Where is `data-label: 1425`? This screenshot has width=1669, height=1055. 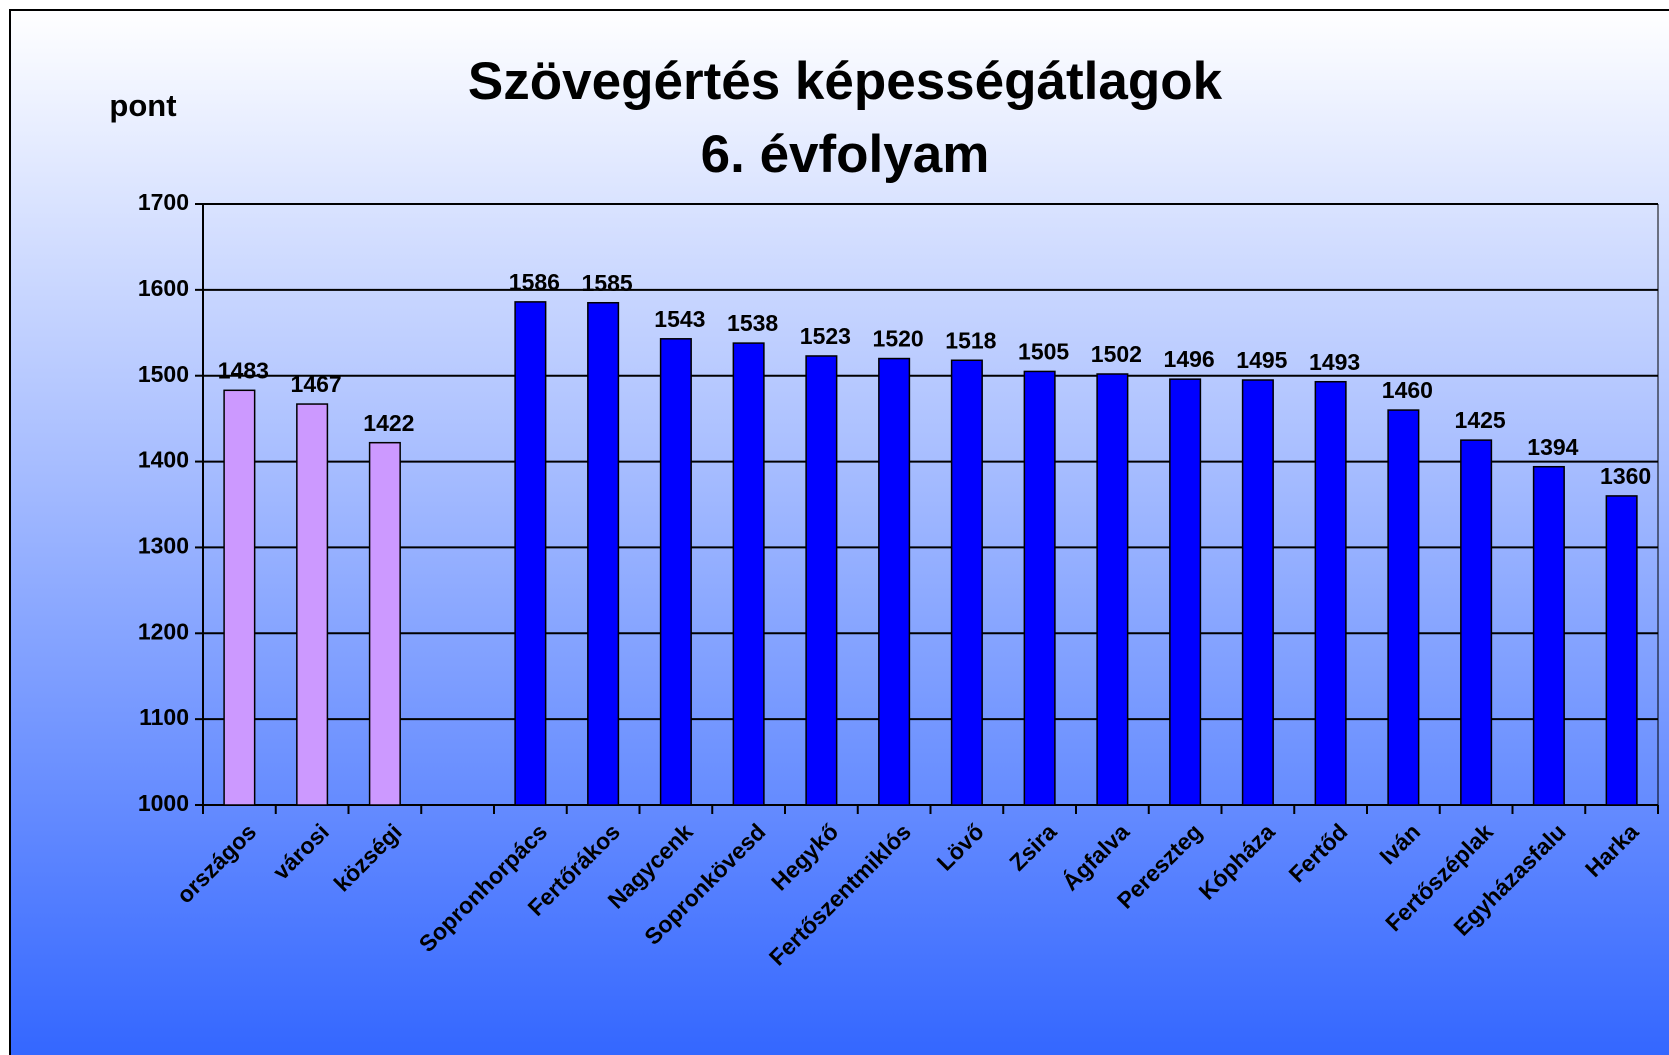 data-label: 1425 is located at coordinates (1480, 420).